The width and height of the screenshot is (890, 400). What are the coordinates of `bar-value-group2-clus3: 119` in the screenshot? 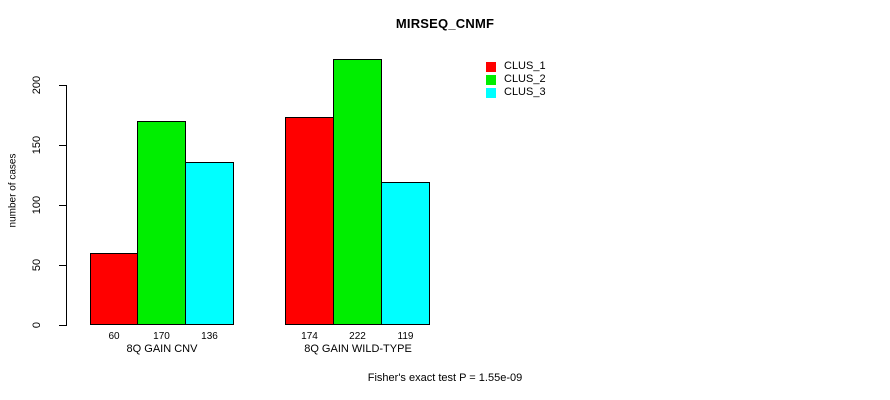 It's located at (405, 336).